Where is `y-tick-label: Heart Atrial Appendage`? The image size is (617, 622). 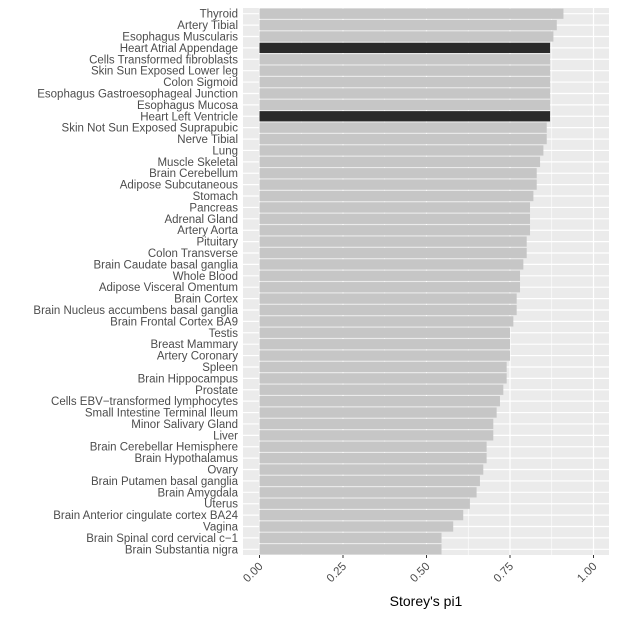
y-tick-label: Heart Atrial Appendage is located at coordinates (179, 49).